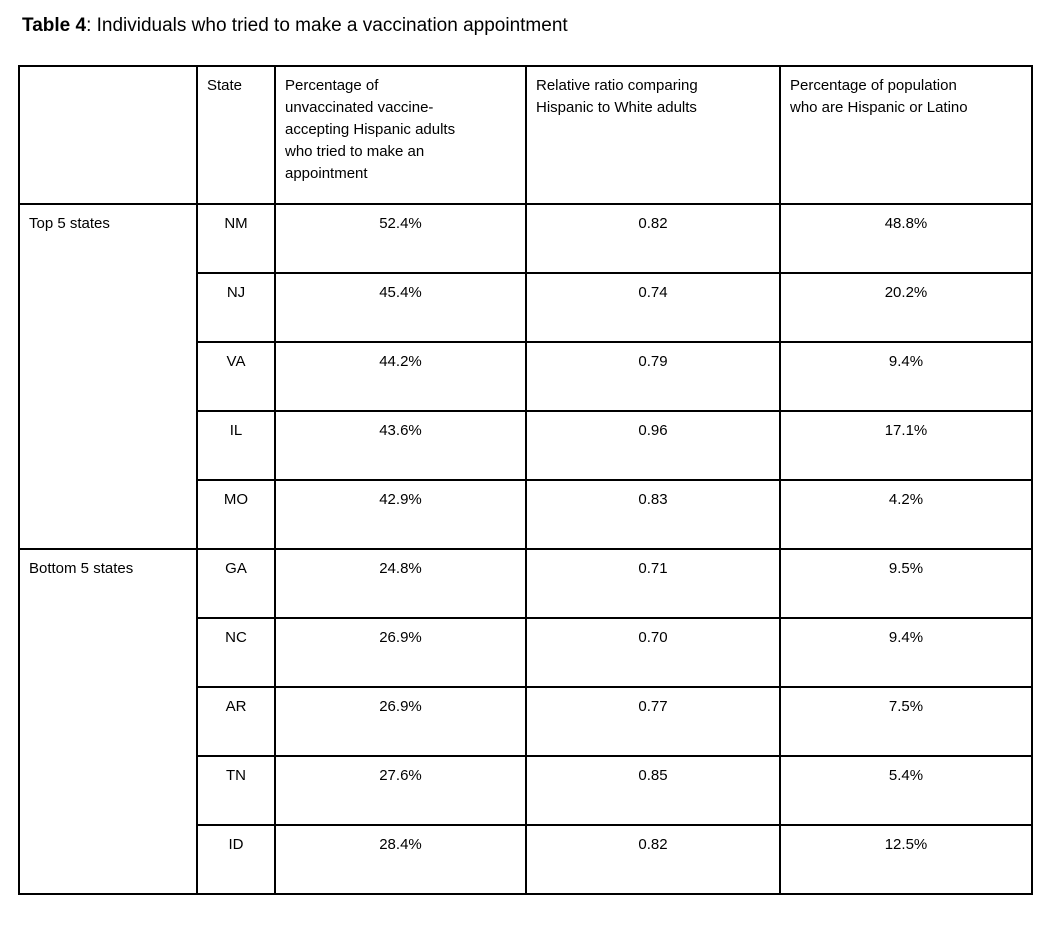 The image size is (1064, 935). Describe the element at coordinates (400, 307) in the screenshot. I see `pct-tried-cell: 45.4%` at that location.